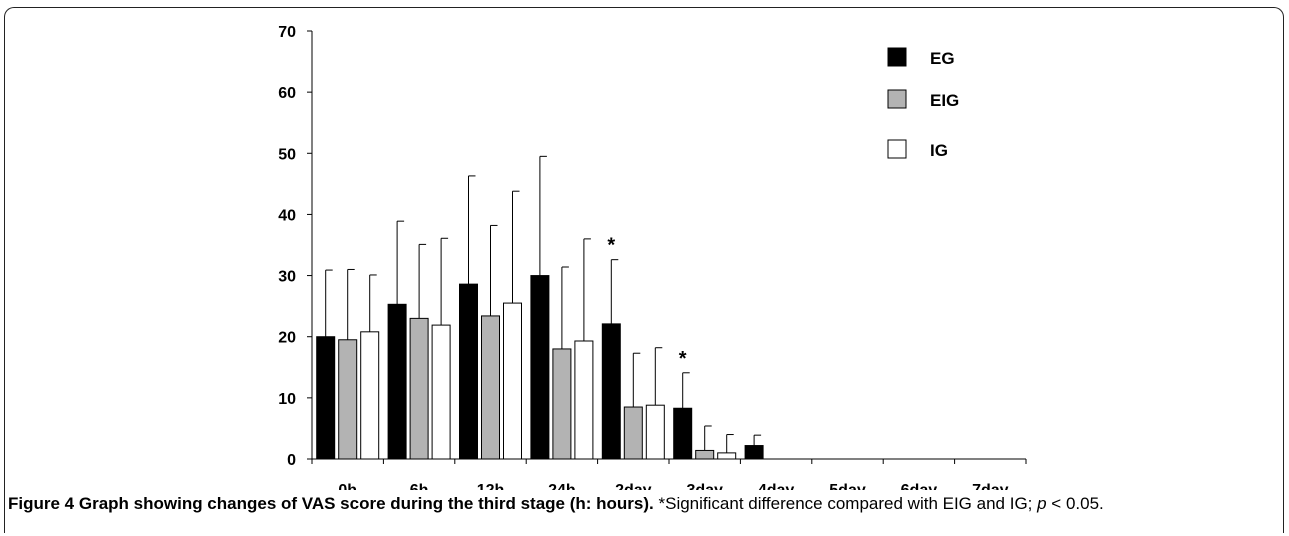 The width and height of the screenshot is (1289, 536). I want to click on y-tick-label: 0, so click(291, 460).